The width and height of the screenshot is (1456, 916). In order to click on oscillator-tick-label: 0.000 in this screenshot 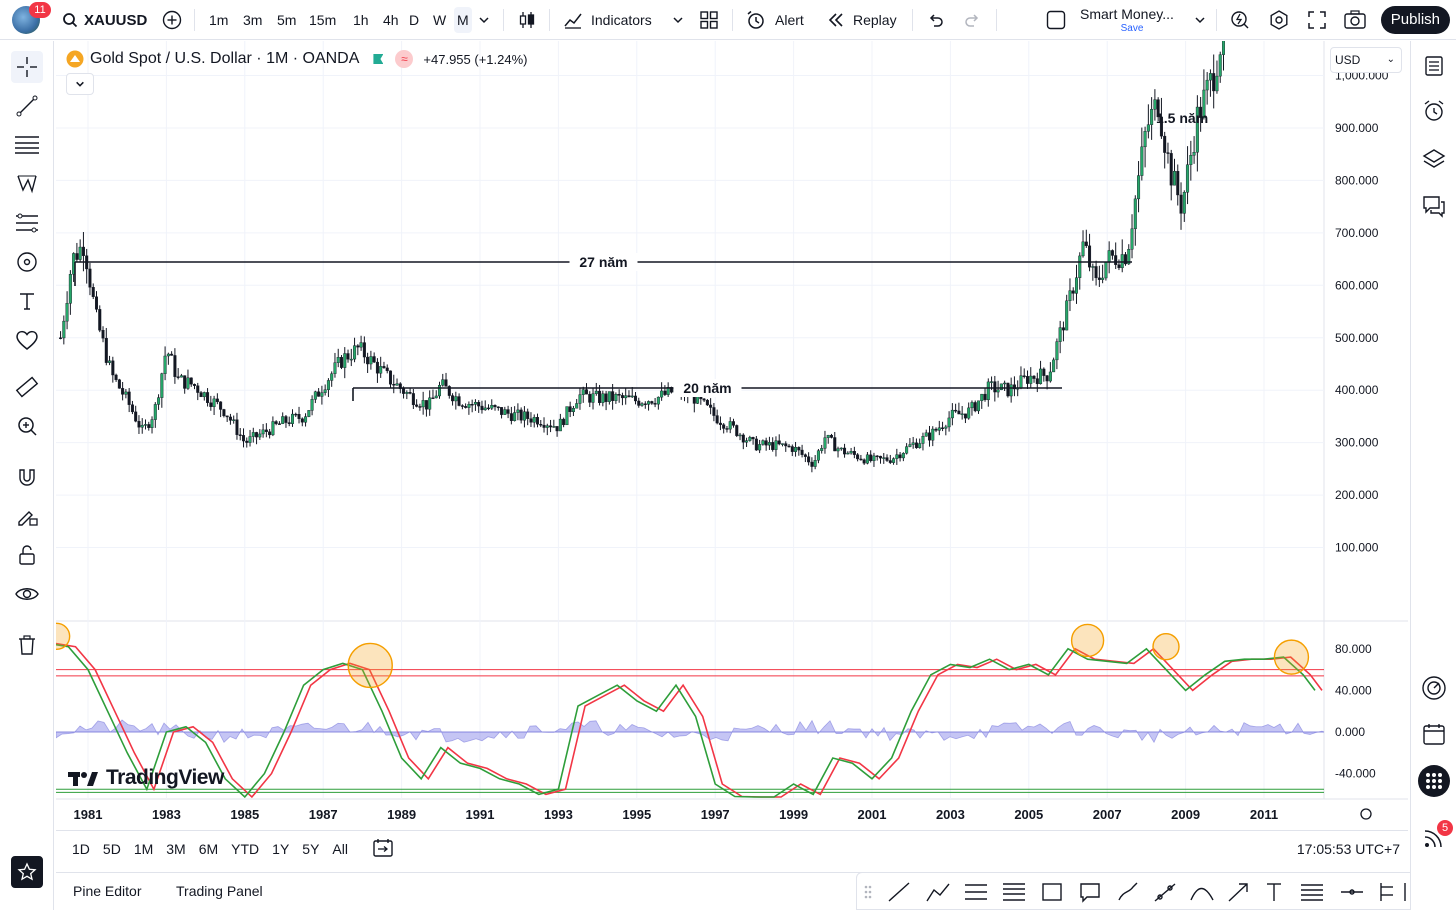, I will do `click(1350, 732)`.